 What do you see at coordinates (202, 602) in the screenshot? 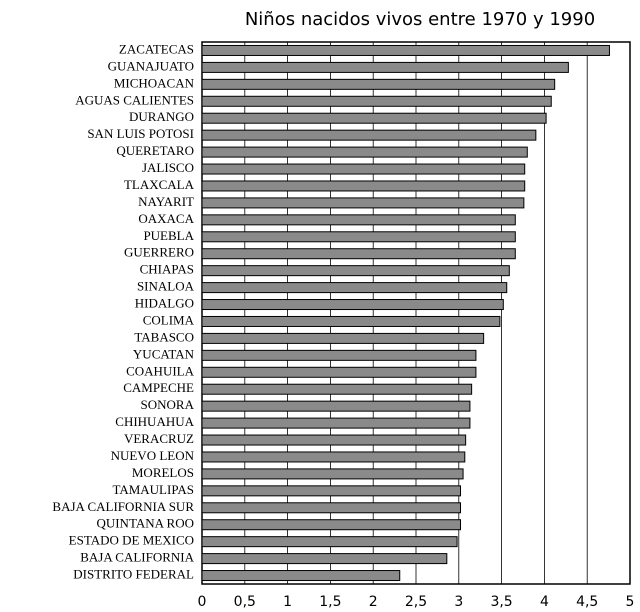
I see `x-tick-label: 0` at bounding box center [202, 602].